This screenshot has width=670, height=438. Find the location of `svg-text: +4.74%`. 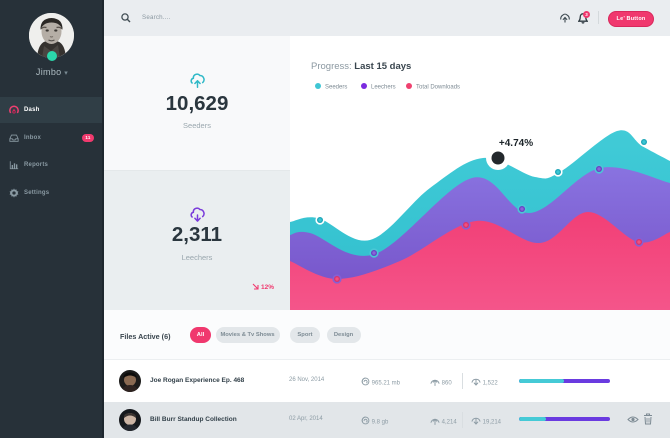

svg-text: +4.74% is located at coordinates (516, 143).